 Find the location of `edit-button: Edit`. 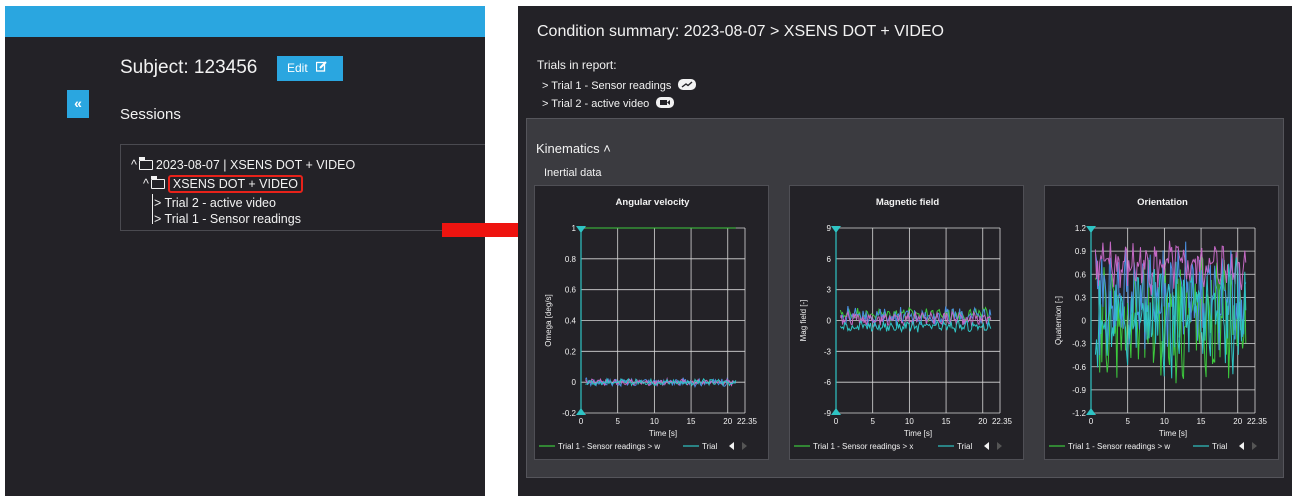

edit-button: Edit is located at coordinates (310, 68).